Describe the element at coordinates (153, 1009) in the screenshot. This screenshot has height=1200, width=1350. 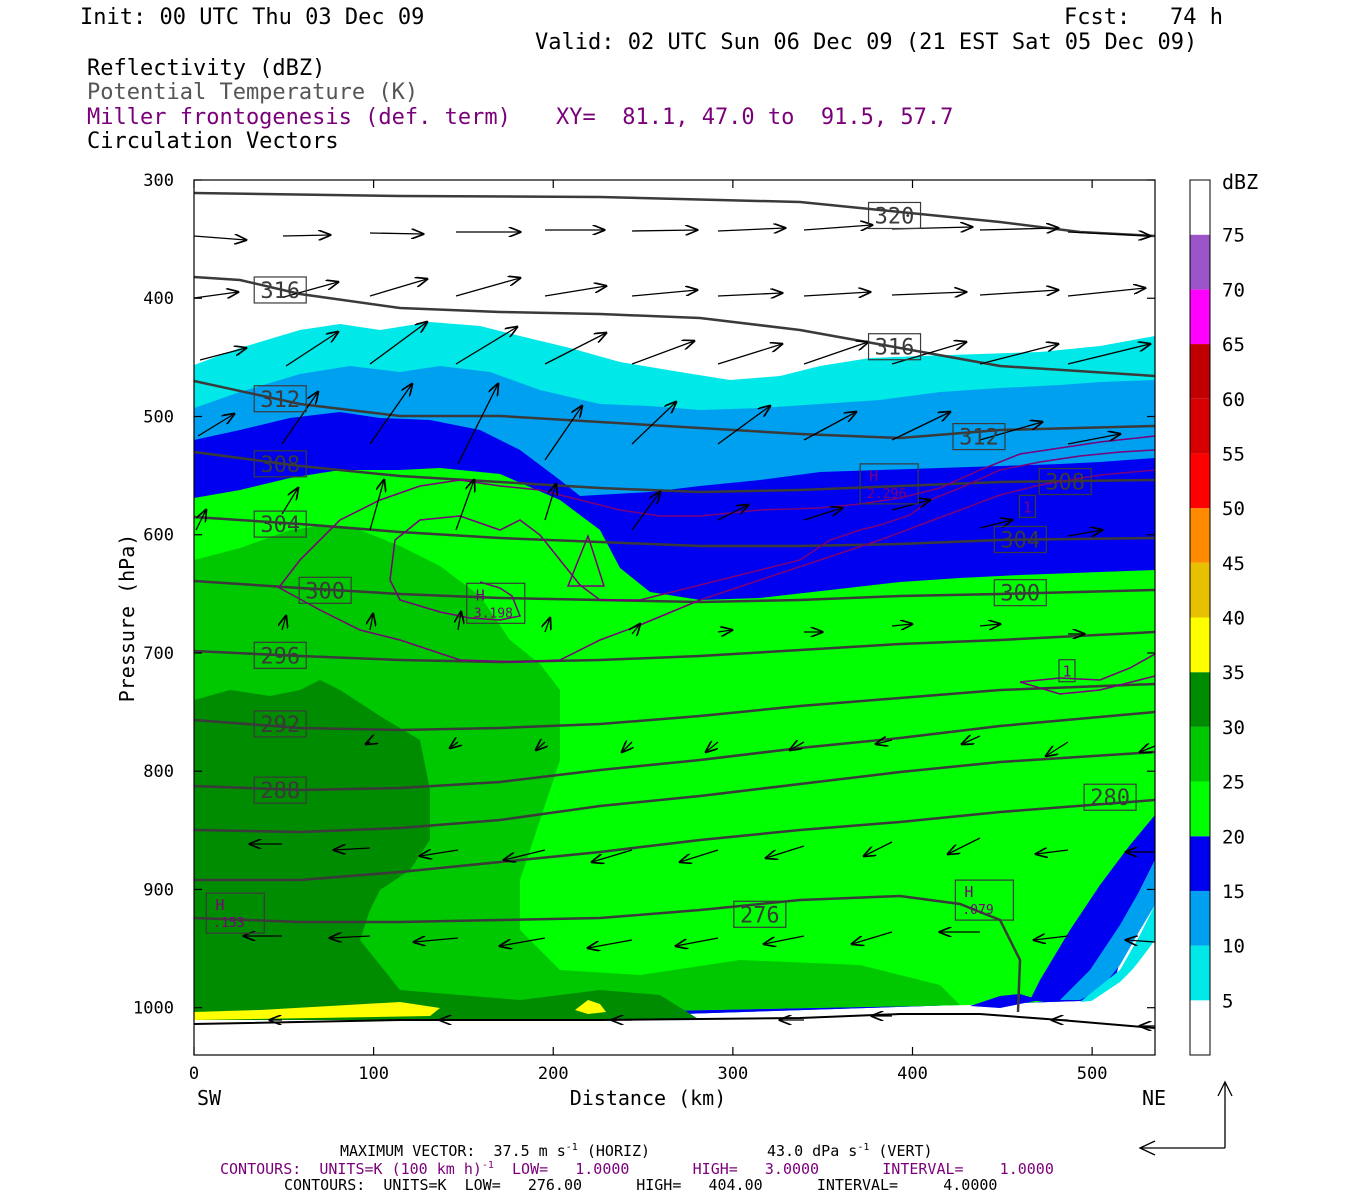
I see `y-tick-label-1000: 1000` at that location.